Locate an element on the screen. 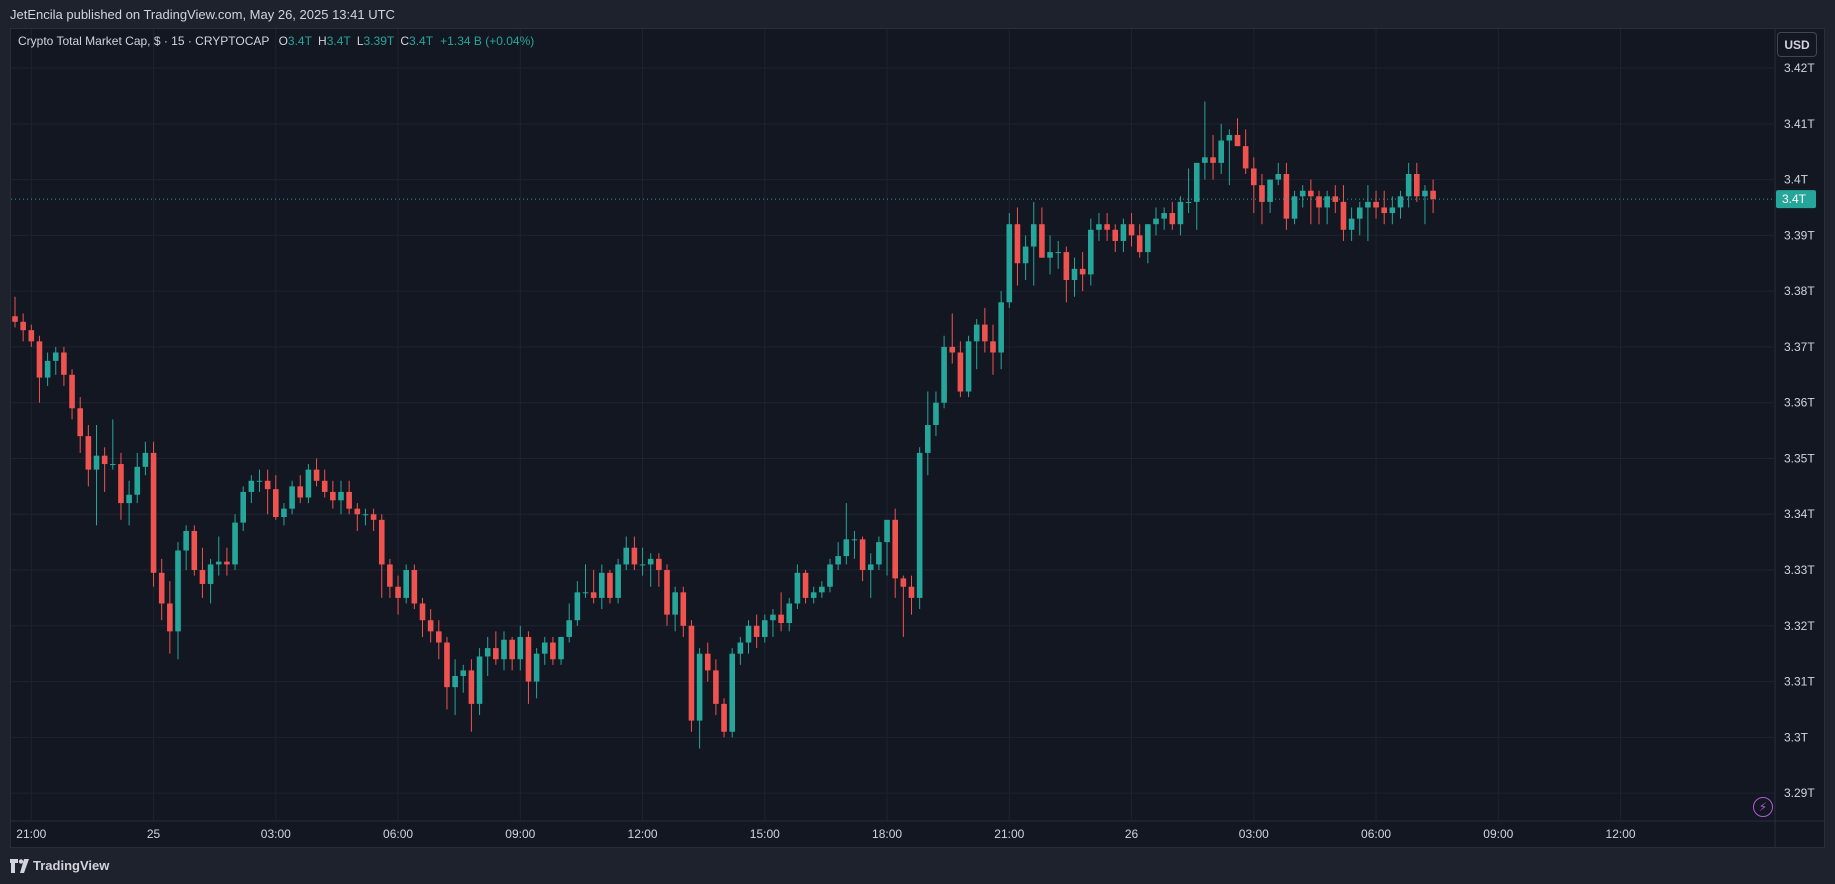 The image size is (1835, 884). lightning-icon: ⚡ is located at coordinates (1763, 807).